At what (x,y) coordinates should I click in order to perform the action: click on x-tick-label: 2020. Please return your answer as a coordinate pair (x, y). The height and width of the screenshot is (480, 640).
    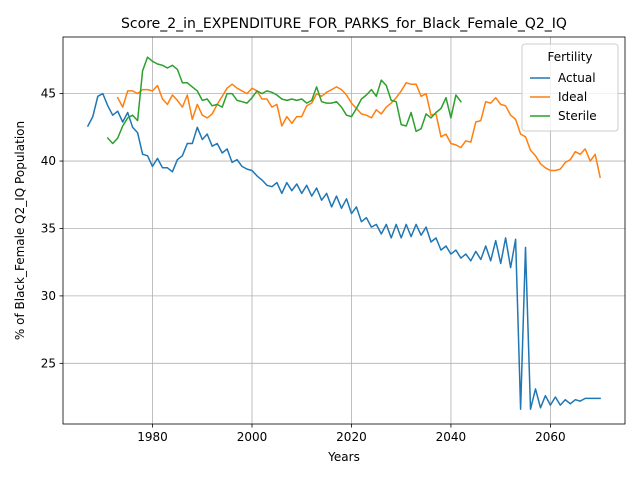
    Looking at the image, I should click on (351, 437).